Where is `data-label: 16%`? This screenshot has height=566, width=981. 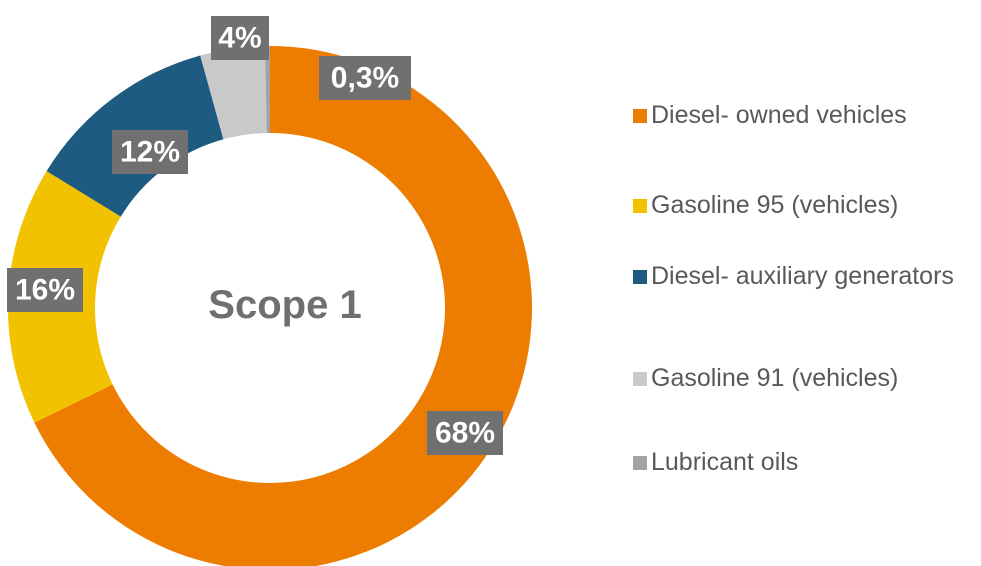
data-label: 16% is located at coordinates (45, 290).